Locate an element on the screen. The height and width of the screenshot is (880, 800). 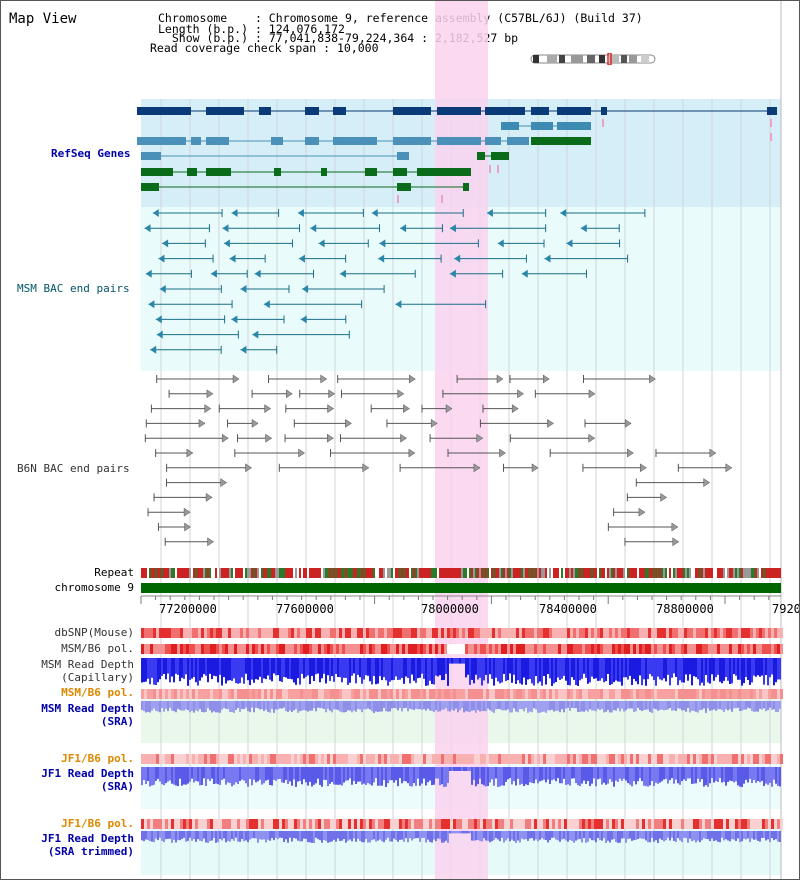
track-label-msm-bac: MSM BAC end pairs is located at coordinates (73, 288).